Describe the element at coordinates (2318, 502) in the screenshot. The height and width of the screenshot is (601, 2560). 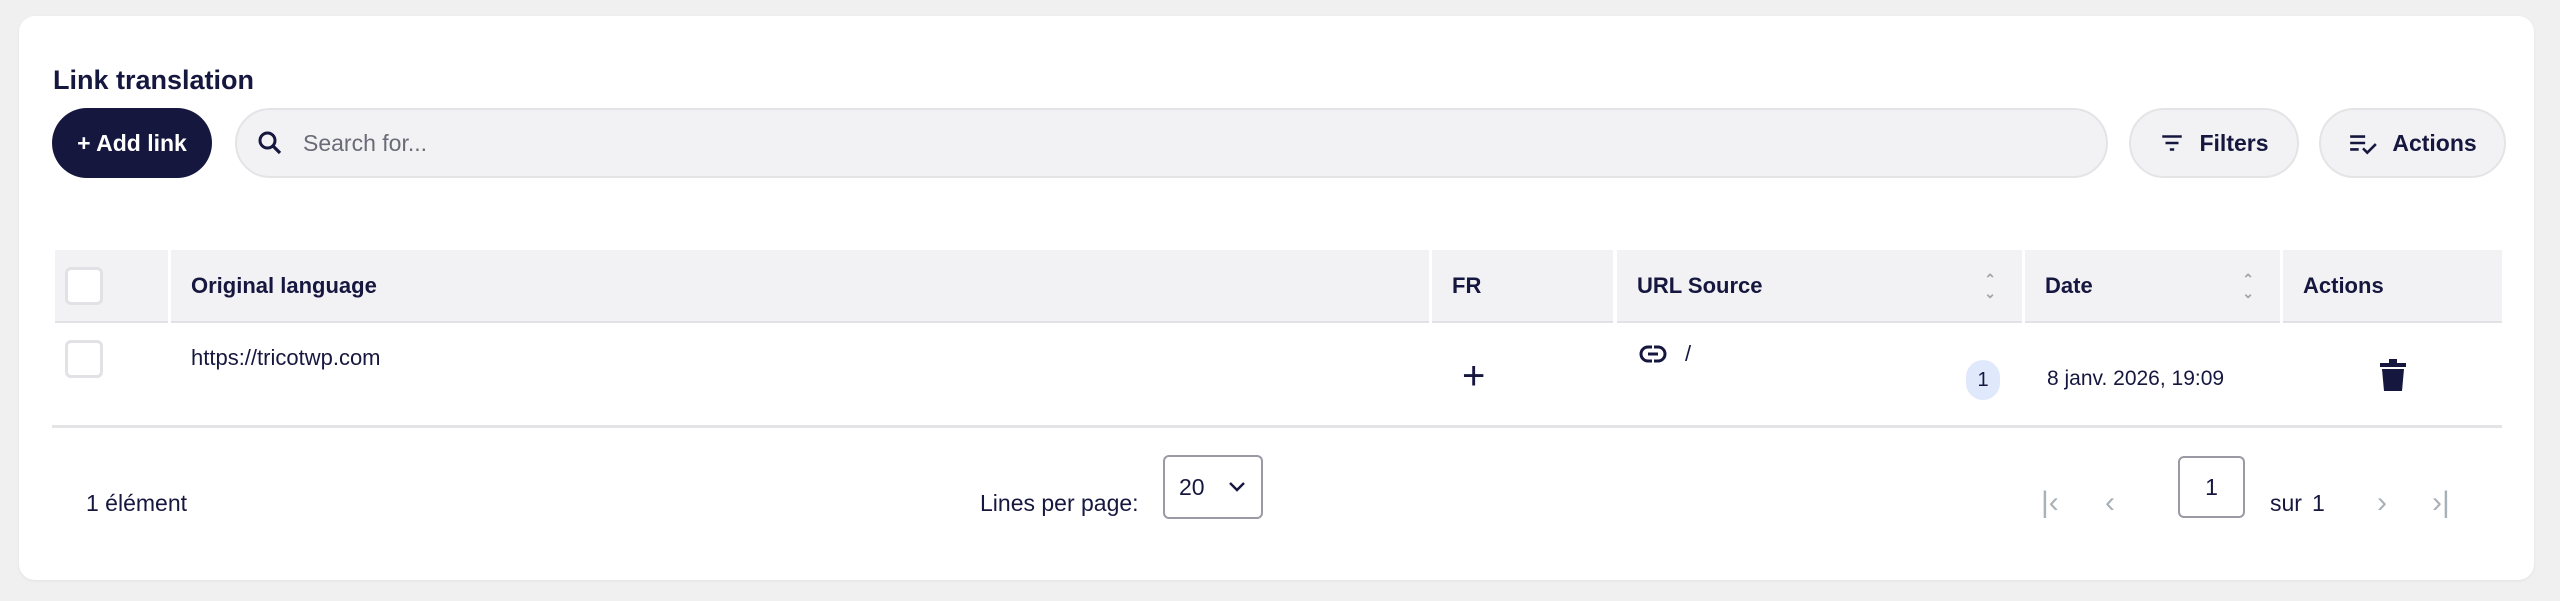
I see `total-pages: 1` at that location.